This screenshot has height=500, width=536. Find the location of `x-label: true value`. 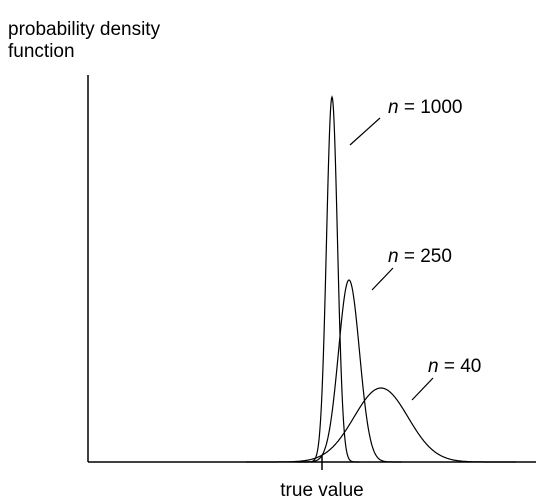

x-label: true value is located at coordinates (321, 490).